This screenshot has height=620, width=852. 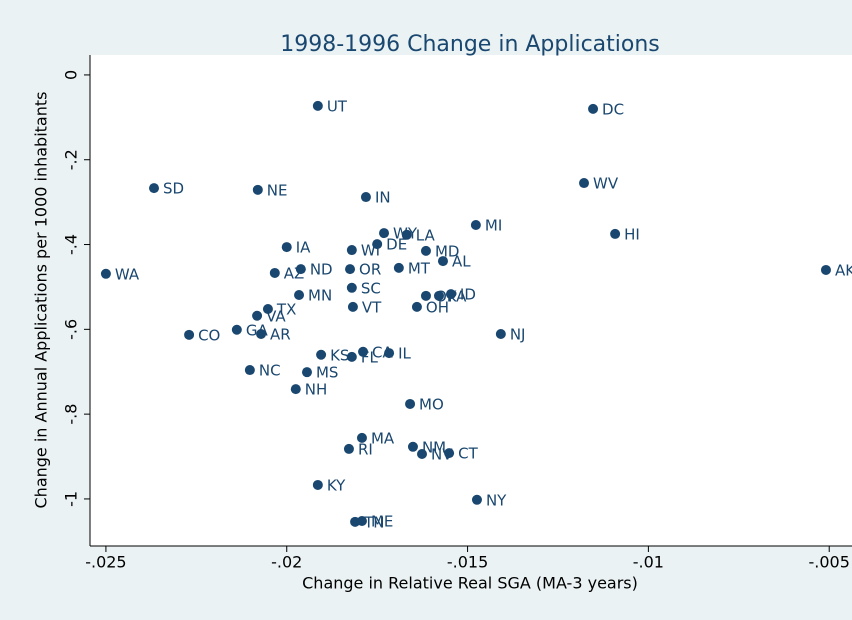 I want to click on point-label: MT, so click(x=419, y=268).